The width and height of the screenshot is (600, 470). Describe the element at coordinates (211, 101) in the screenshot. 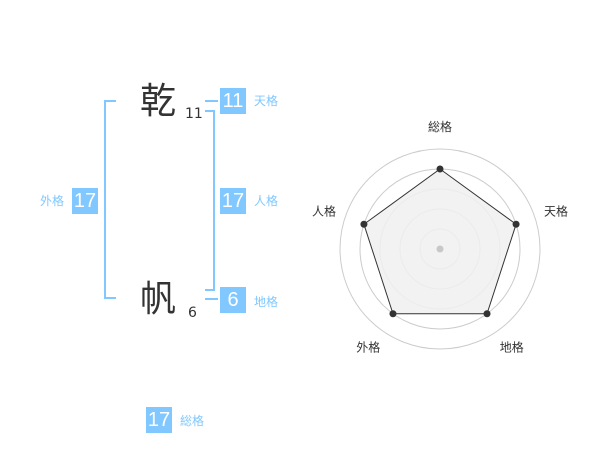

I see `tenkaku-connector` at that location.